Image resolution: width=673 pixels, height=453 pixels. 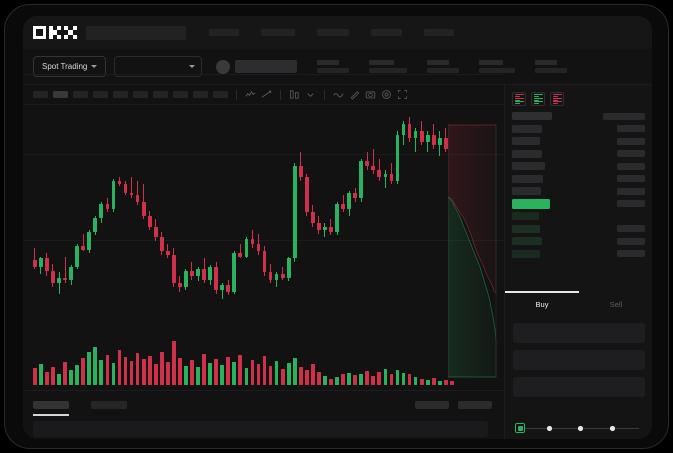 What do you see at coordinates (542, 304) in the screenshot?
I see `tab-buy: Buy` at bounding box center [542, 304].